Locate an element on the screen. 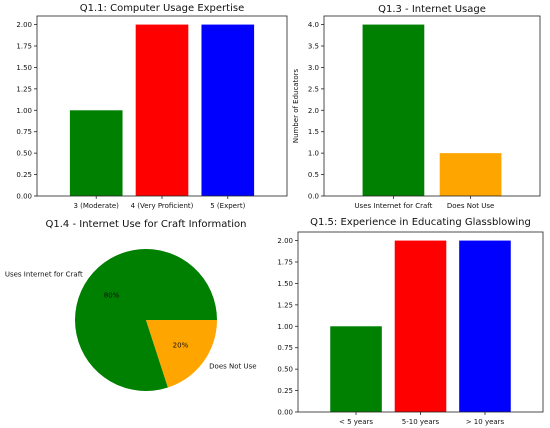 The image size is (550, 428). x-tick-label: 5 (Expert) is located at coordinates (227, 206).